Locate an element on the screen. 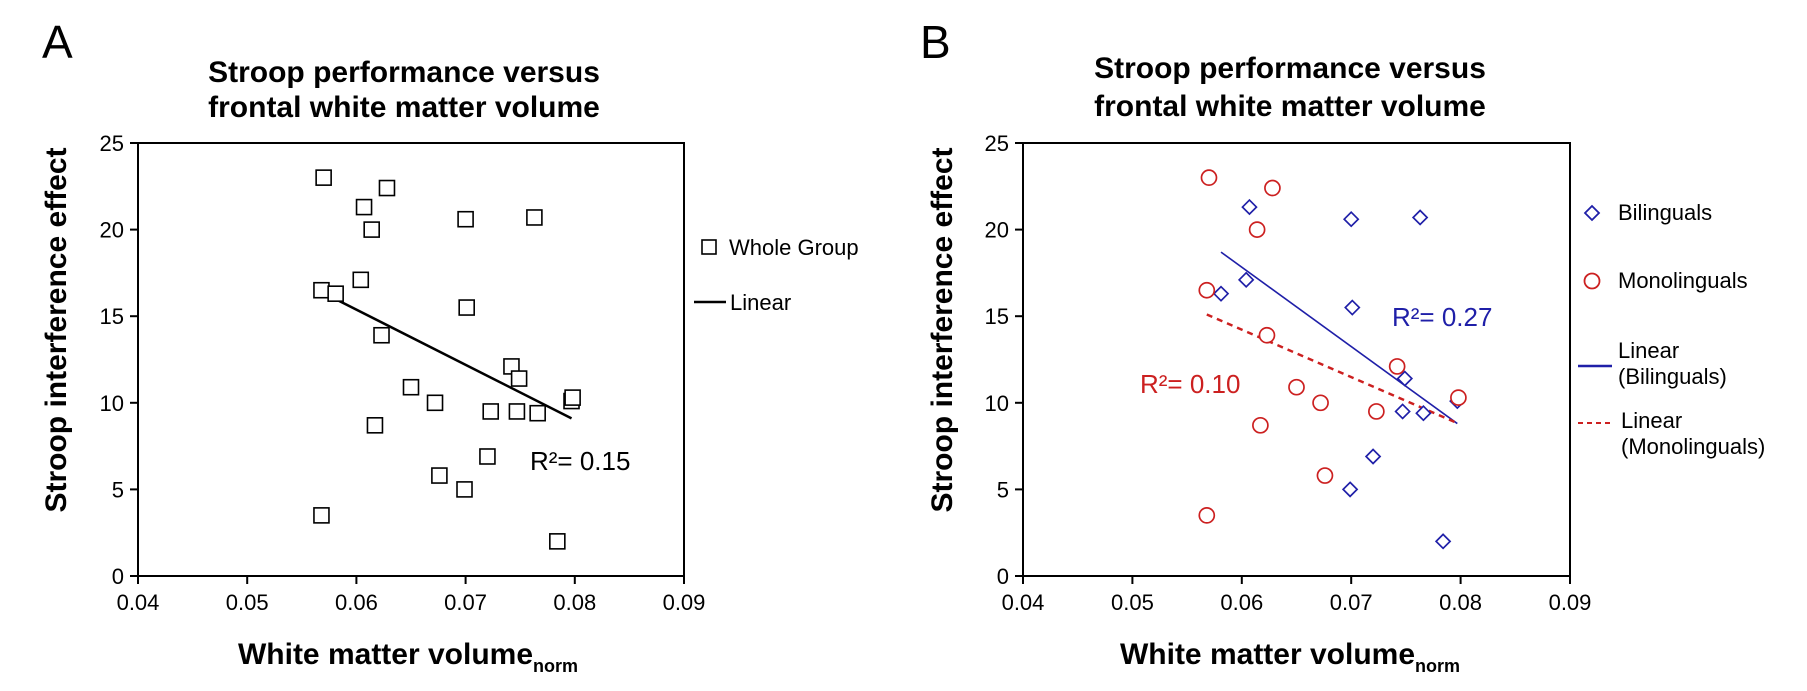 Image resolution: width=1807 pixels, height=691 pixels. legend: Whole Group Linear is located at coordinates (776, 275).